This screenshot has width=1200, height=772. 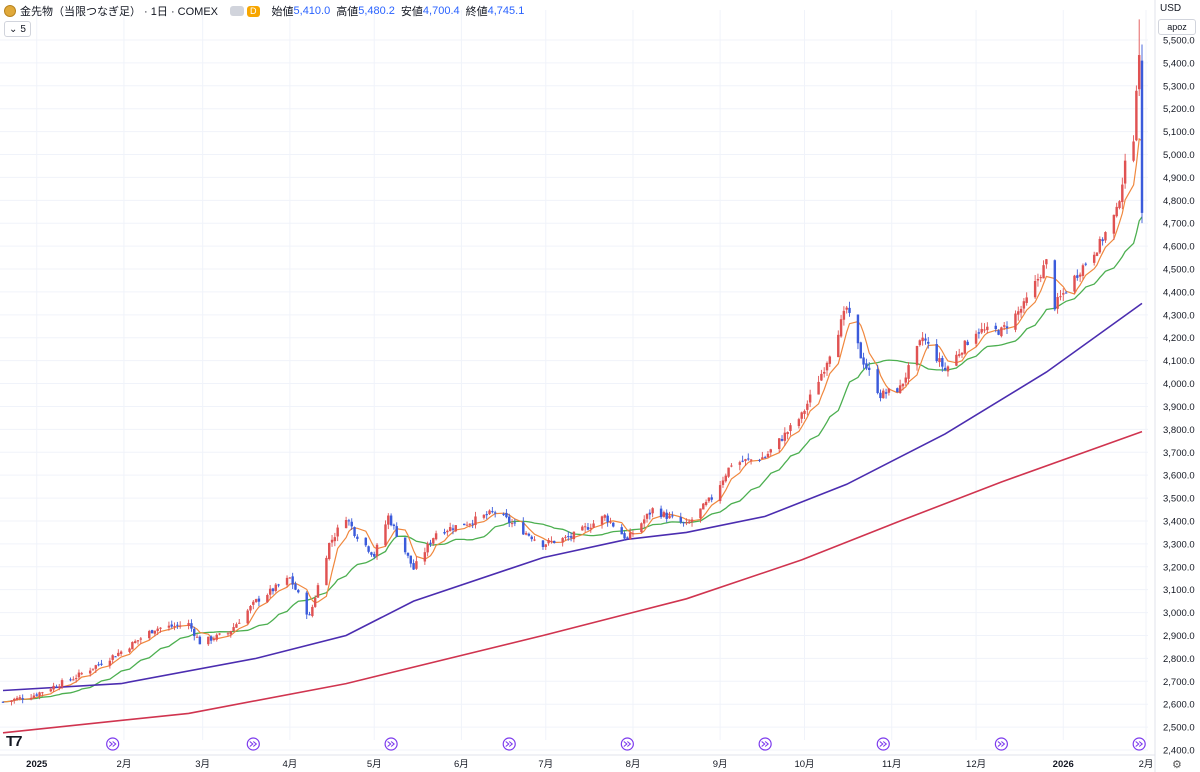 I want to click on visibility-toggle: D, so click(x=245, y=11).